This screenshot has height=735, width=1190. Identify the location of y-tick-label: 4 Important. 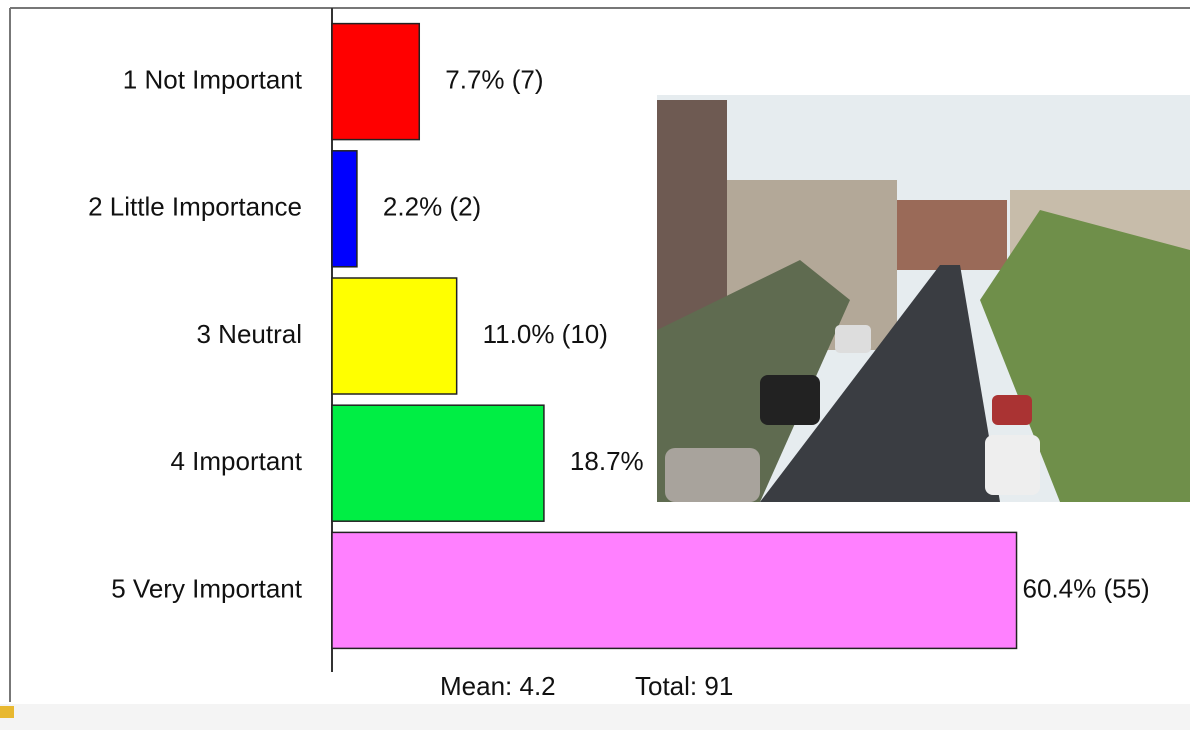
(236, 461).